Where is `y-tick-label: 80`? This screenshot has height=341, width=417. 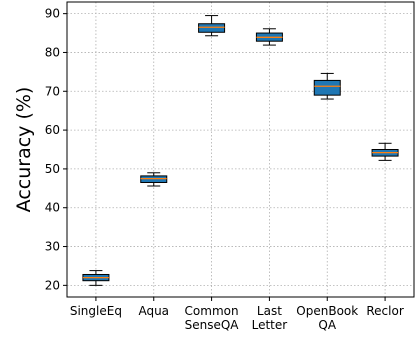
y-tick-label: 80 is located at coordinates (52, 52).